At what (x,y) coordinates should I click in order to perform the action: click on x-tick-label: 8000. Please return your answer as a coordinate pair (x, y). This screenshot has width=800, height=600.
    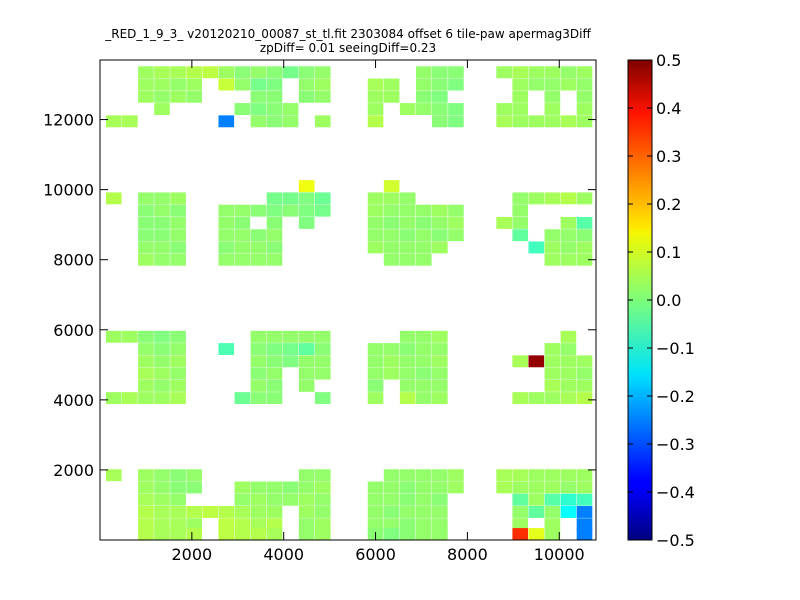
    Looking at the image, I should click on (467, 554).